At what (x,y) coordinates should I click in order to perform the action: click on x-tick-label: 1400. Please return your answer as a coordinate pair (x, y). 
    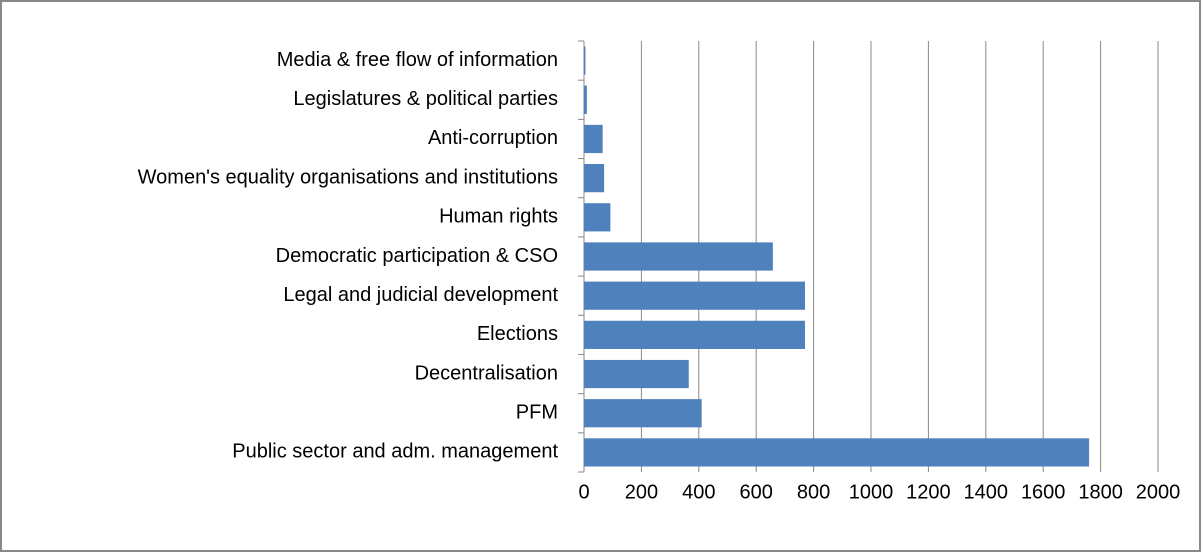
    Looking at the image, I should click on (986, 492).